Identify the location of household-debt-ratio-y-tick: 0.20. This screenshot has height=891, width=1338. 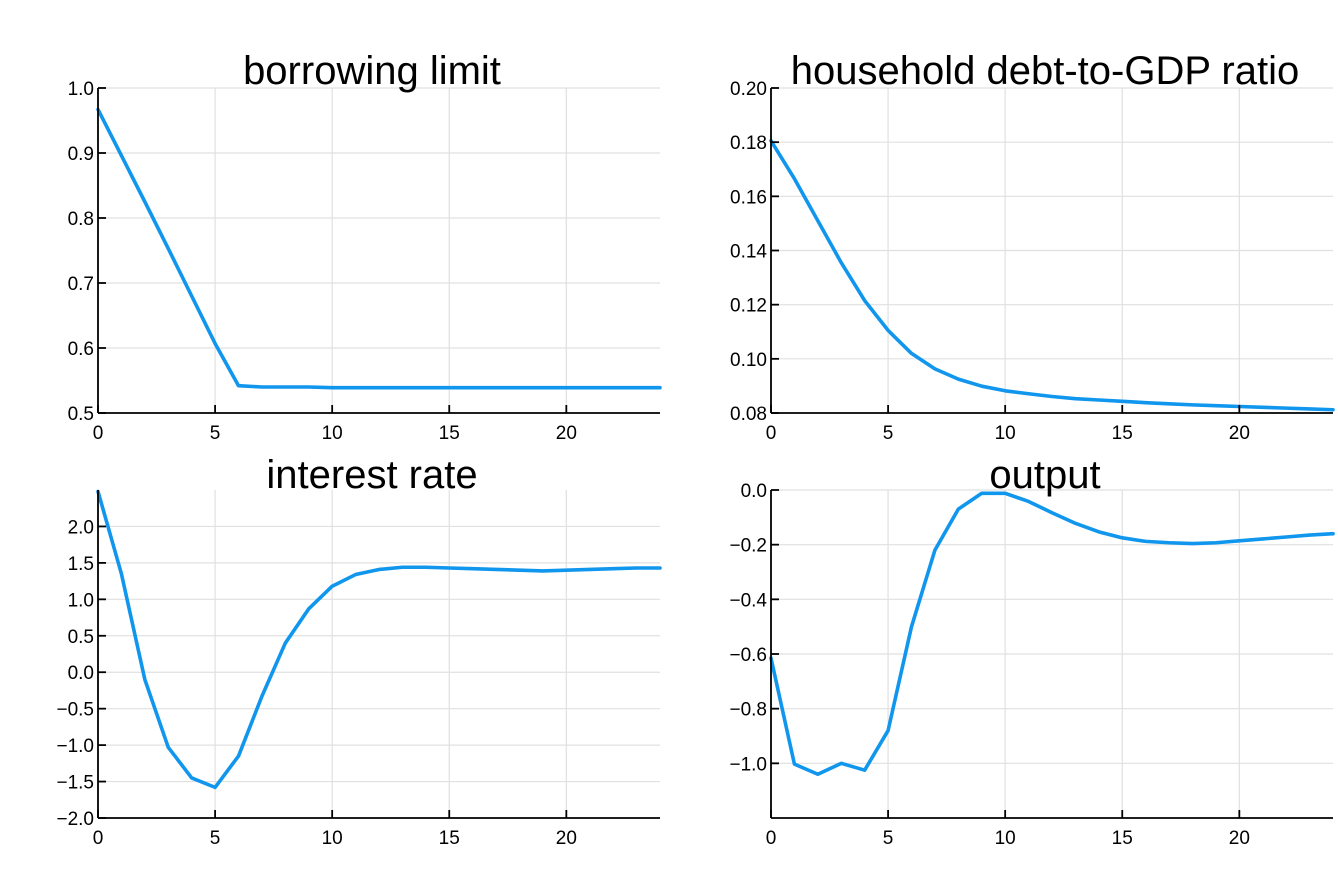
(754, 89).